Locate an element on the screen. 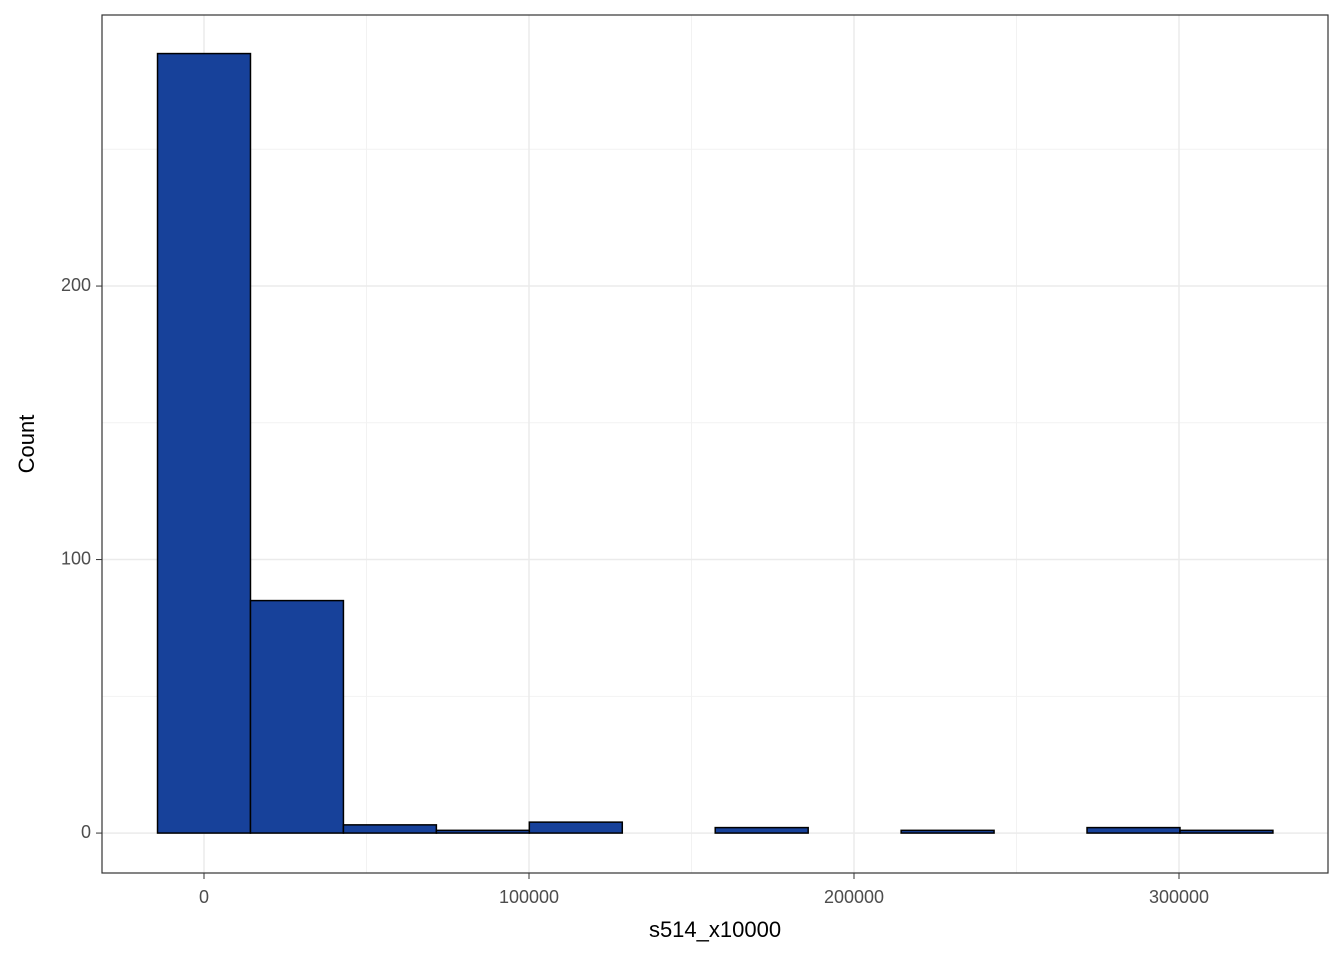  y-tick-label: 200 is located at coordinates (76, 285).